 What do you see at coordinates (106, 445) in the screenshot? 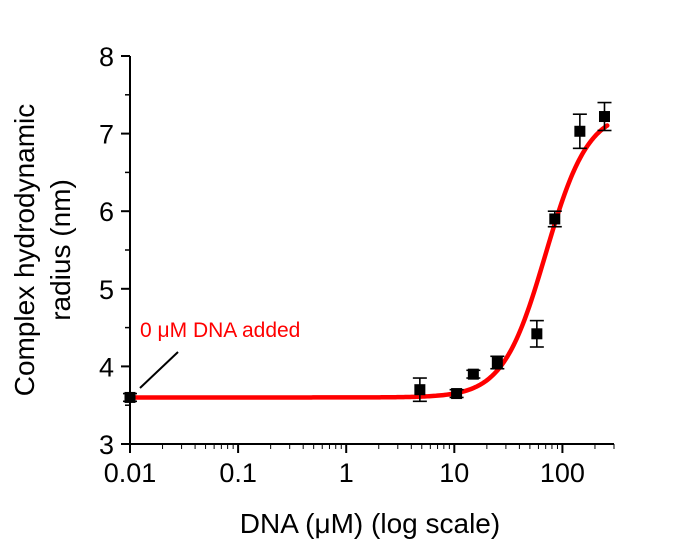
I see `y-tick-label: 3` at bounding box center [106, 445].